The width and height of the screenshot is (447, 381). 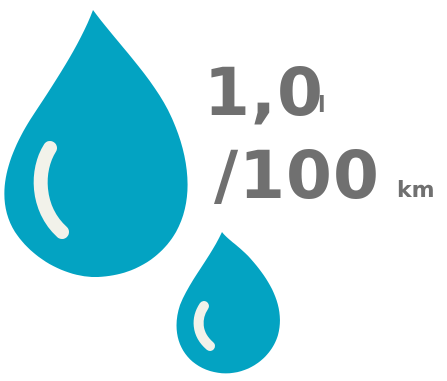 I want to click on consumption-distance-unit: km, so click(x=416, y=190).